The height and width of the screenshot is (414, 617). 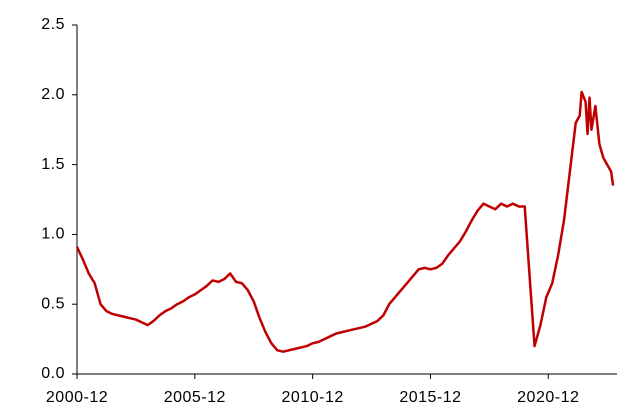 What do you see at coordinates (53, 303) in the screenshot?
I see `y-tick-label: 0.5` at bounding box center [53, 303].